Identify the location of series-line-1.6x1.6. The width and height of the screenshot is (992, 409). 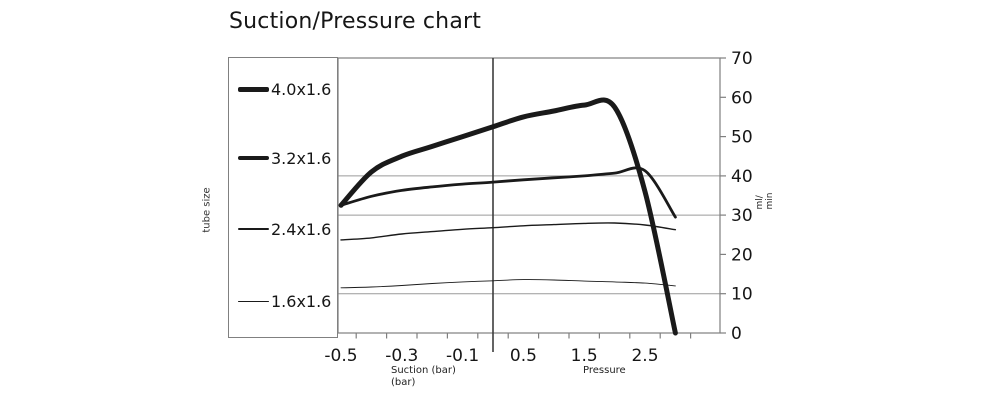
(508, 284).